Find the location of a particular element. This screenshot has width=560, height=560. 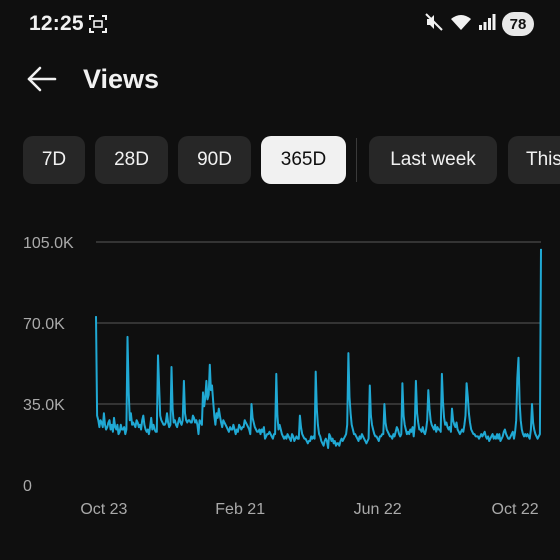

time-range-chips: 7D 28D 90D 365D Last week This is located at coordinates (280, 160).